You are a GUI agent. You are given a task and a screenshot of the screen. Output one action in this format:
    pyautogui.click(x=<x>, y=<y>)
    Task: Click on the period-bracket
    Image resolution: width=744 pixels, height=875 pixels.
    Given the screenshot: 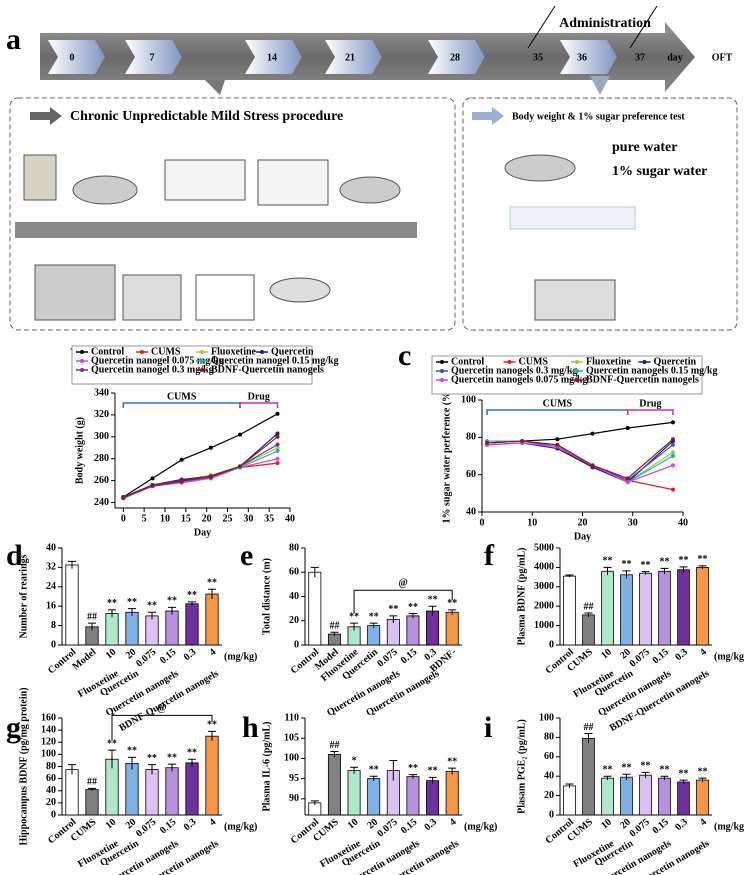 What is the action you would take?
    pyautogui.click(x=181, y=405)
    